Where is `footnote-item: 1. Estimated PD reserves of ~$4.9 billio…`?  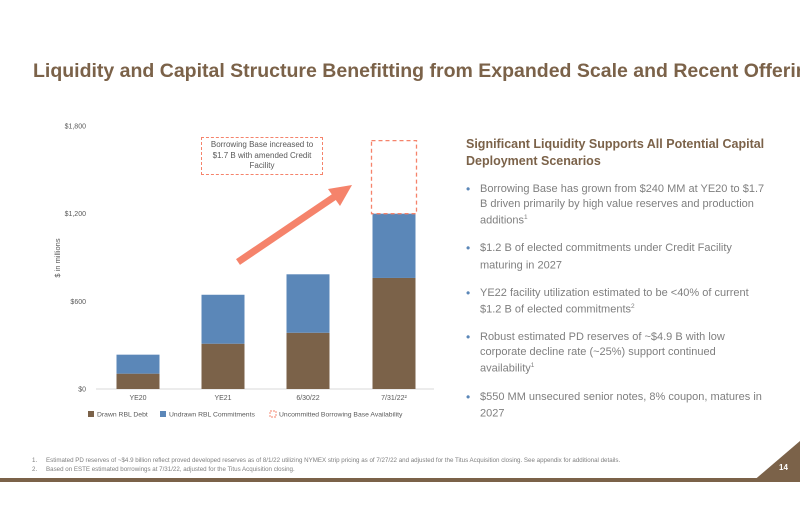
footnote-item: 1. Estimated PD reserves of ~$4.9 billio… is located at coordinates (382, 460).